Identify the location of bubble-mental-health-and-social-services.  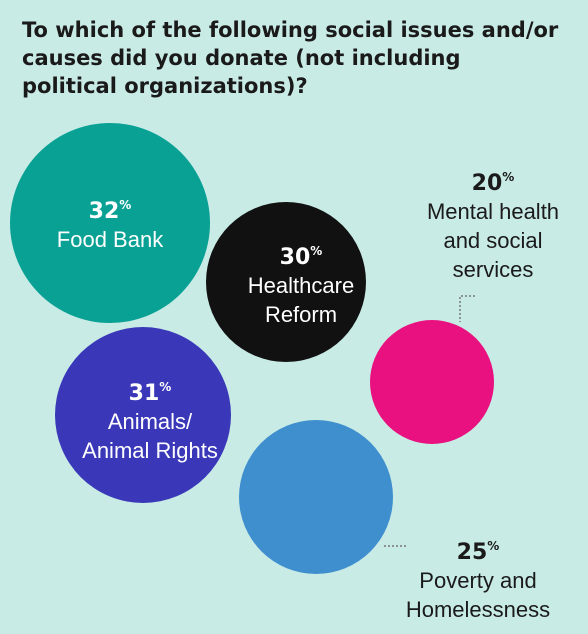
(432, 382).